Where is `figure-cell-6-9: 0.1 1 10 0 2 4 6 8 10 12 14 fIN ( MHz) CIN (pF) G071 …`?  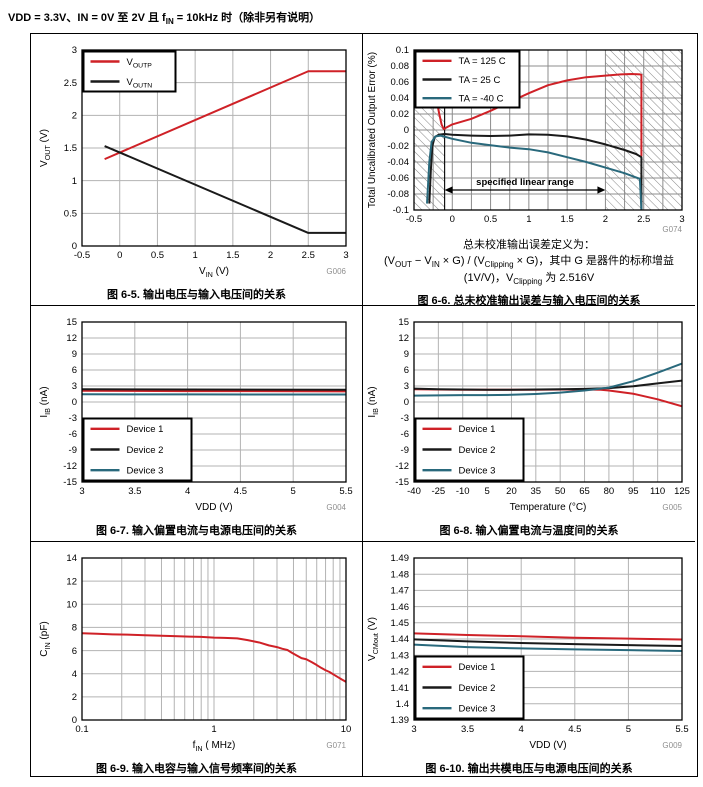 figure-cell-6-9: 0.1 1 10 0 2 4 6 8 10 12 14 fIN ( MHz) CIN (pF) G071 … is located at coordinates (197, 659).